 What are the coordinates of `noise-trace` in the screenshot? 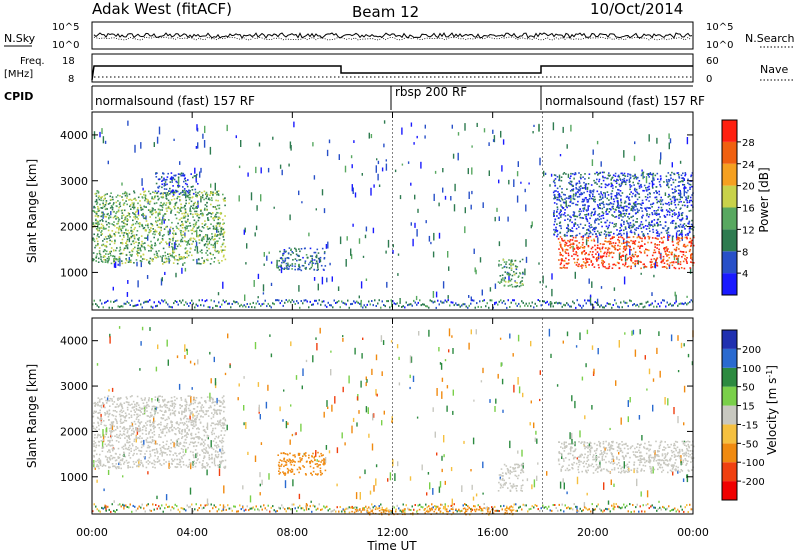 It's located at (393, 36).